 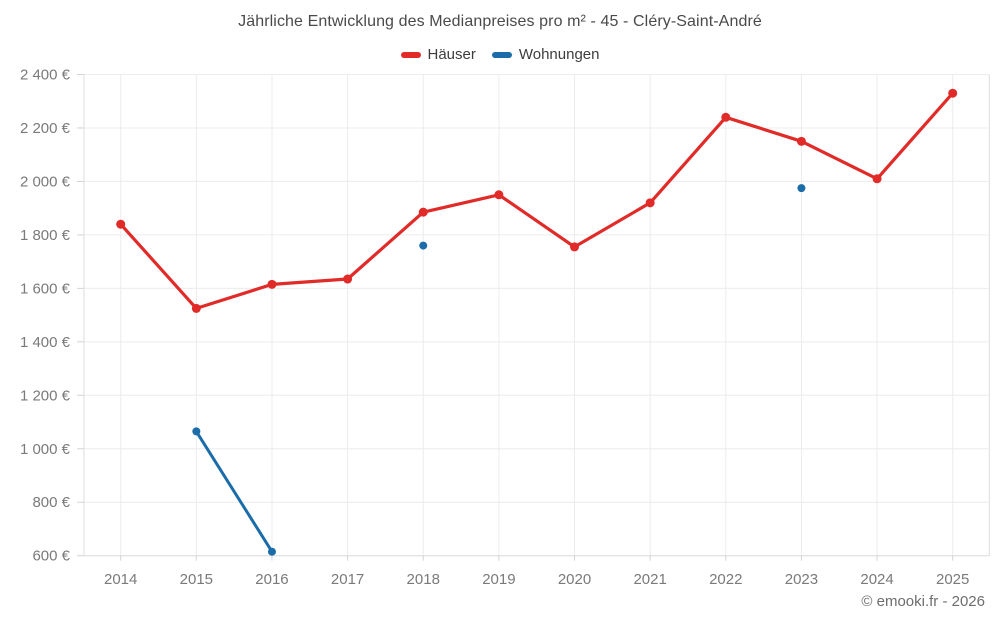 I want to click on y-axis-label: 2 400 €, so click(x=45, y=75).